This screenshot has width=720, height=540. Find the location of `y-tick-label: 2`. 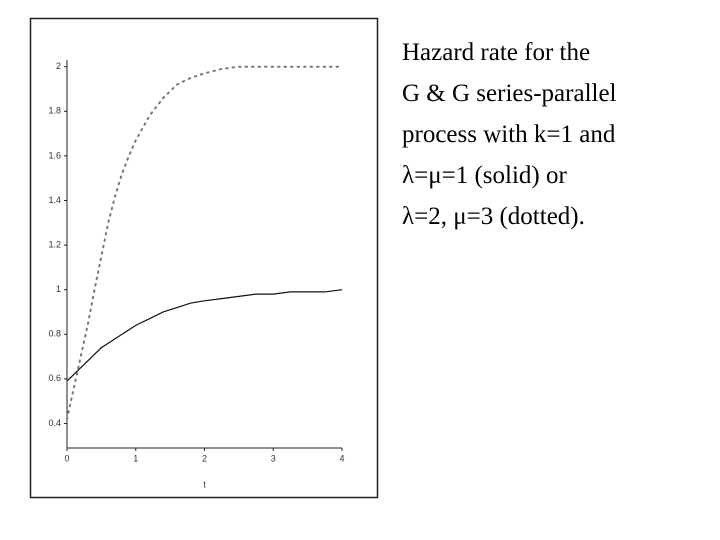

y-tick-label: 2 is located at coordinates (58, 66).